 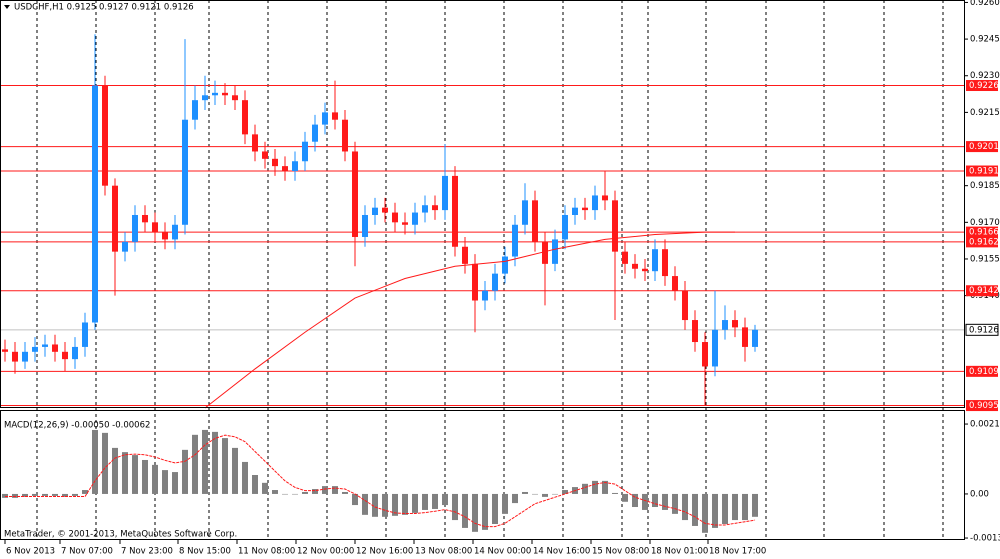 I want to click on y-tick-label: 0.9155, so click(x=985, y=259).